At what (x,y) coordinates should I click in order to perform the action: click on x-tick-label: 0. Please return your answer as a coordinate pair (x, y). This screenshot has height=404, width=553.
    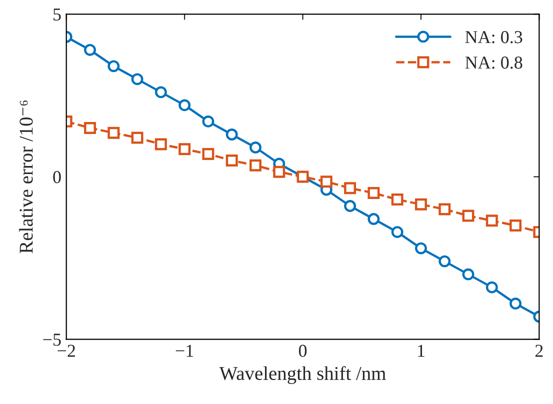
    Looking at the image, I should click on (302, 350).